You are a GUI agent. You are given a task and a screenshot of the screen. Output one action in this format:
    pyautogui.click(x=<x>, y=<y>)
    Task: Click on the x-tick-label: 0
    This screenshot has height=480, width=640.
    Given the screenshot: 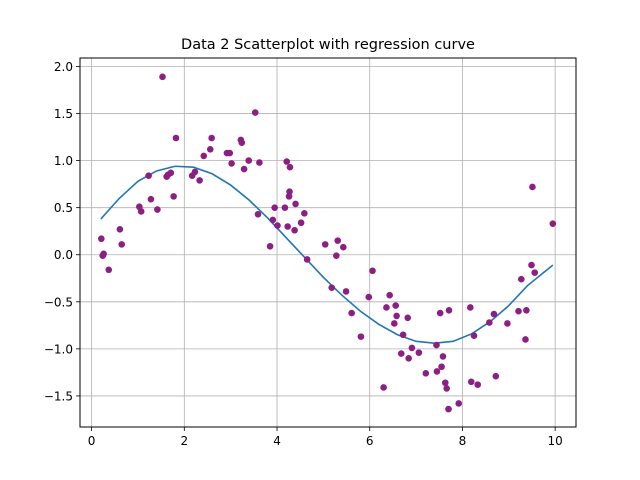 What is the action you would take?
    pyautogui.click(x=92, y=441)
    